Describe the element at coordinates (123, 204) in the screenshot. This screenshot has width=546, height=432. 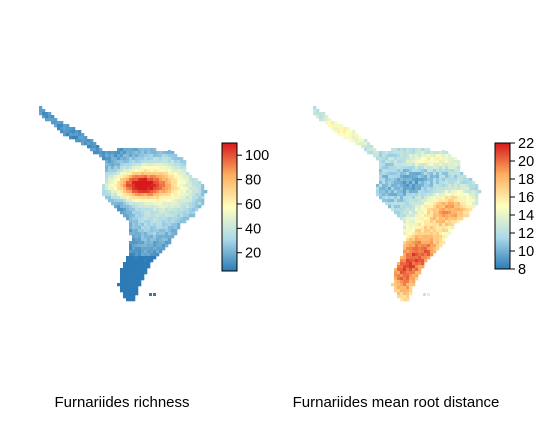
I see `richness-map` at that location.